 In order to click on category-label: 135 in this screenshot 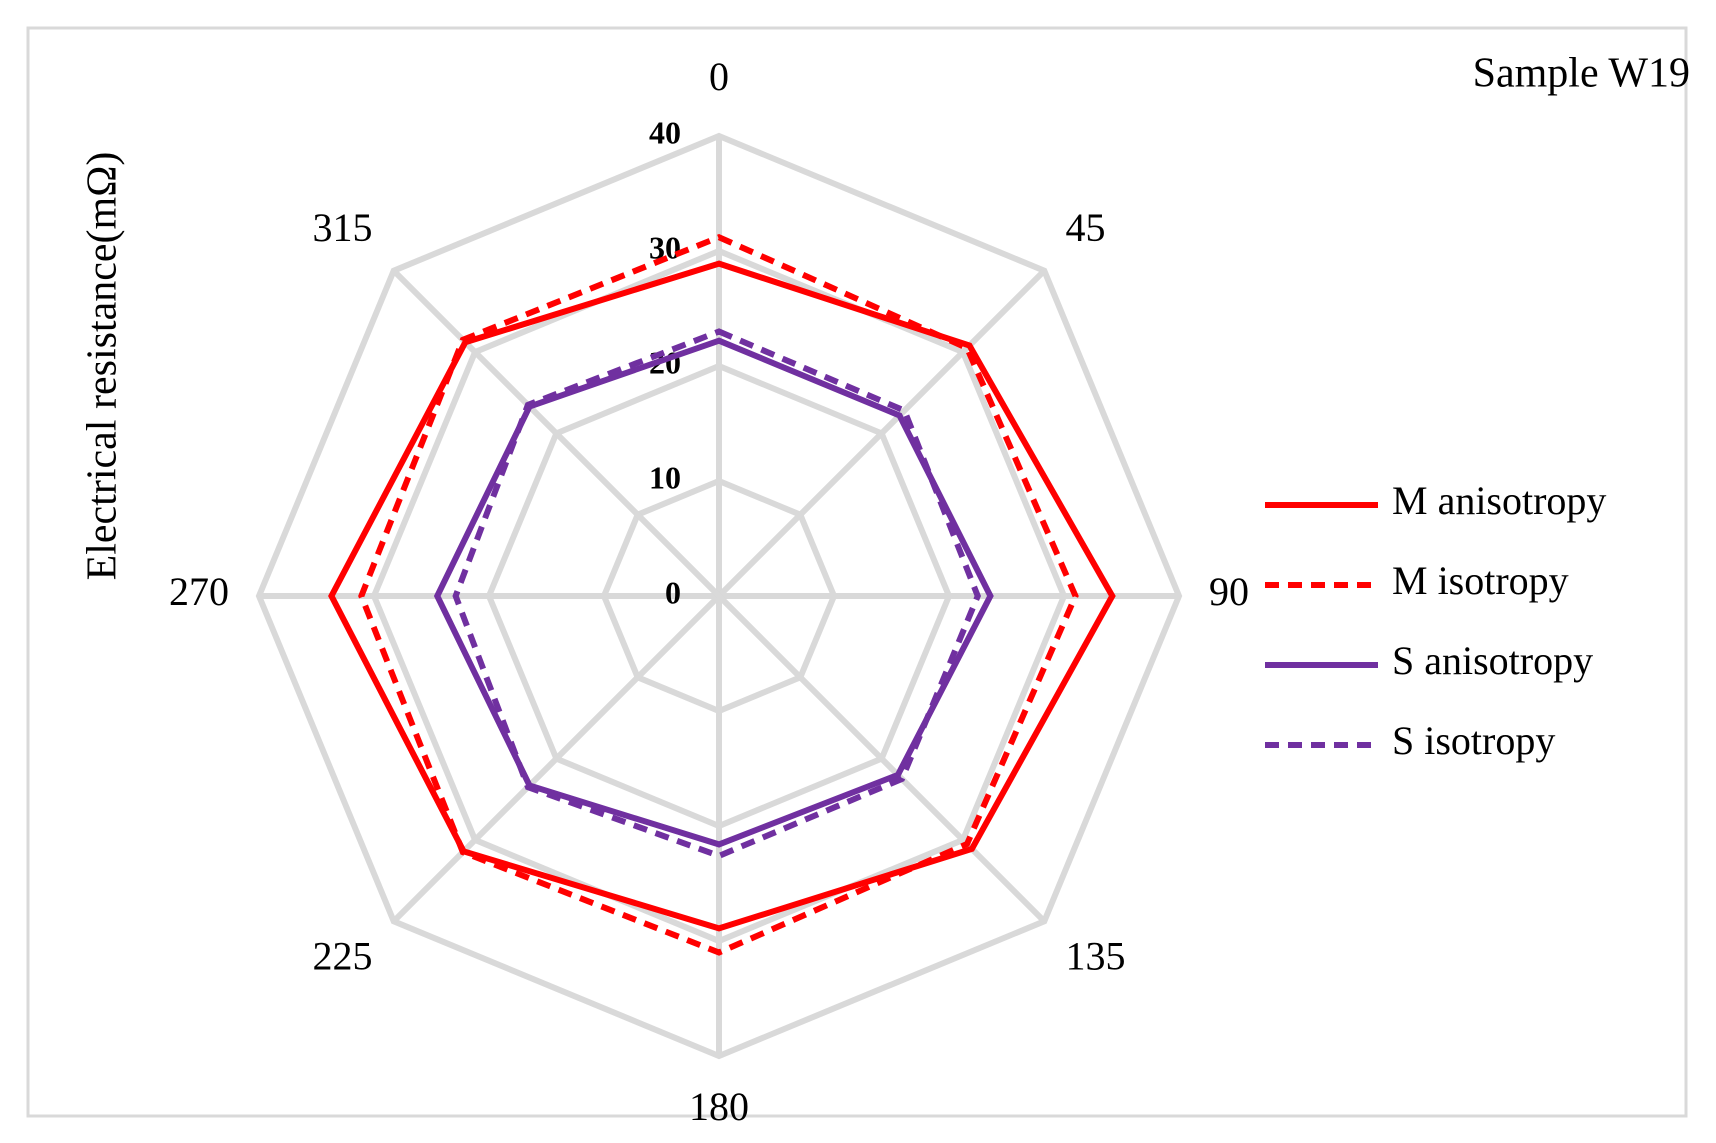, I will do `click(1095, 955)`.